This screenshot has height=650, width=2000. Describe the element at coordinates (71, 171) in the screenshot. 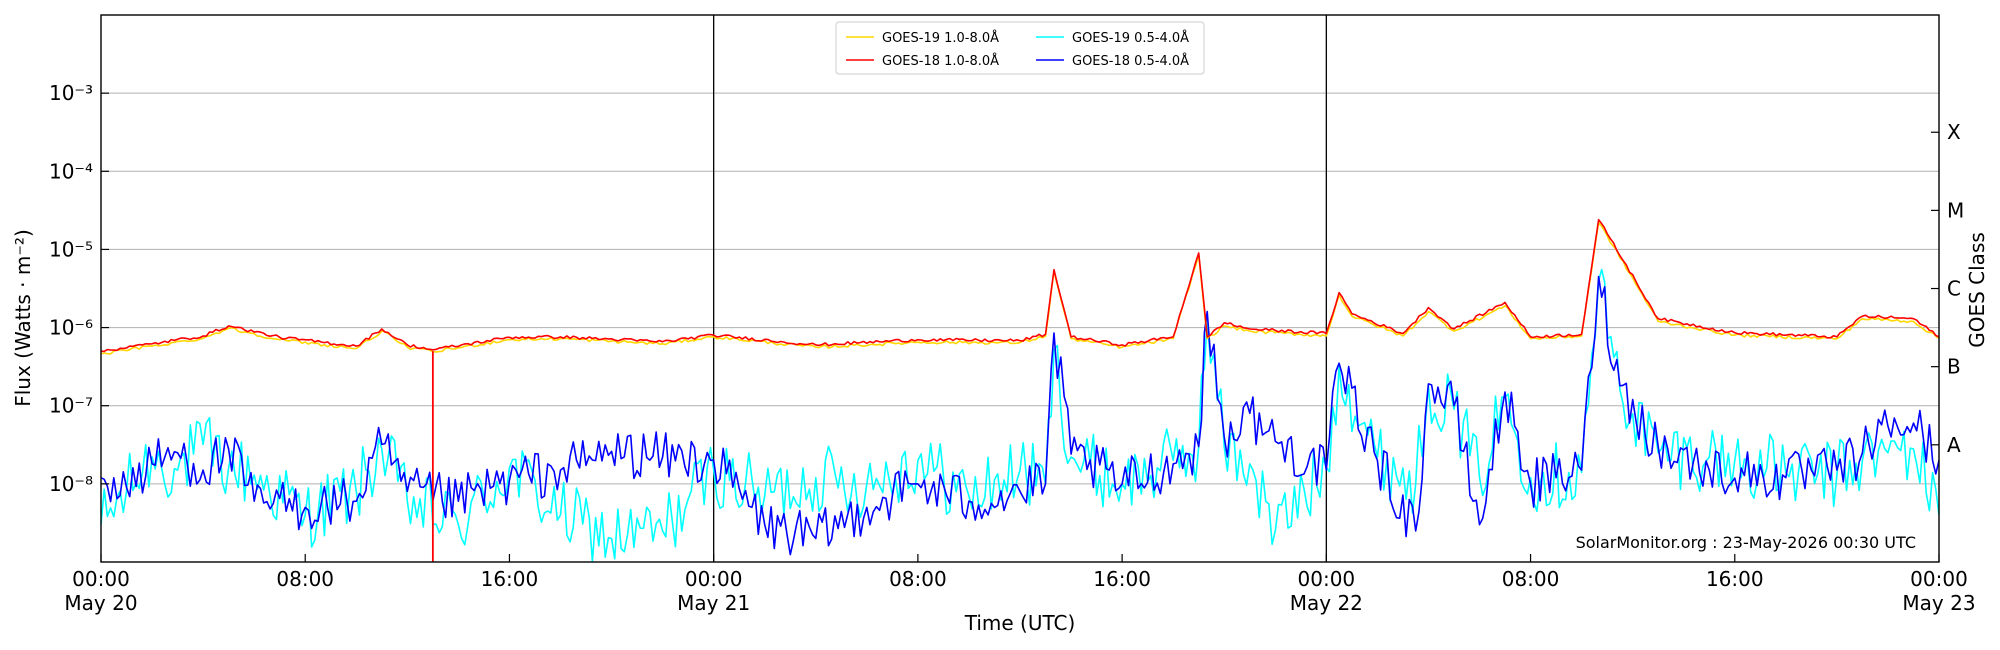

I see `y-tick-label: 10⁻⁴` at that location.